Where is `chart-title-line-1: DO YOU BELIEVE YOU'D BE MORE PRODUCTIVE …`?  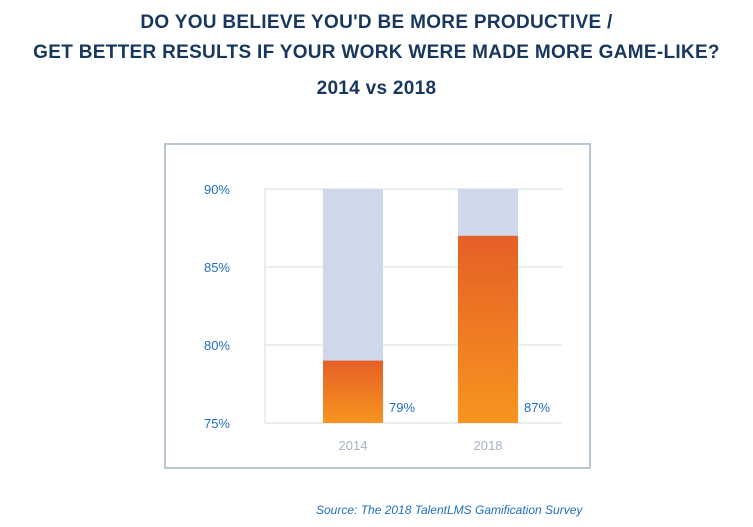 chart-title-line-1: DO YOU BELIEVE YOU'D BE MORE PRODUCTIVE … is located at coordinates (376, 22).